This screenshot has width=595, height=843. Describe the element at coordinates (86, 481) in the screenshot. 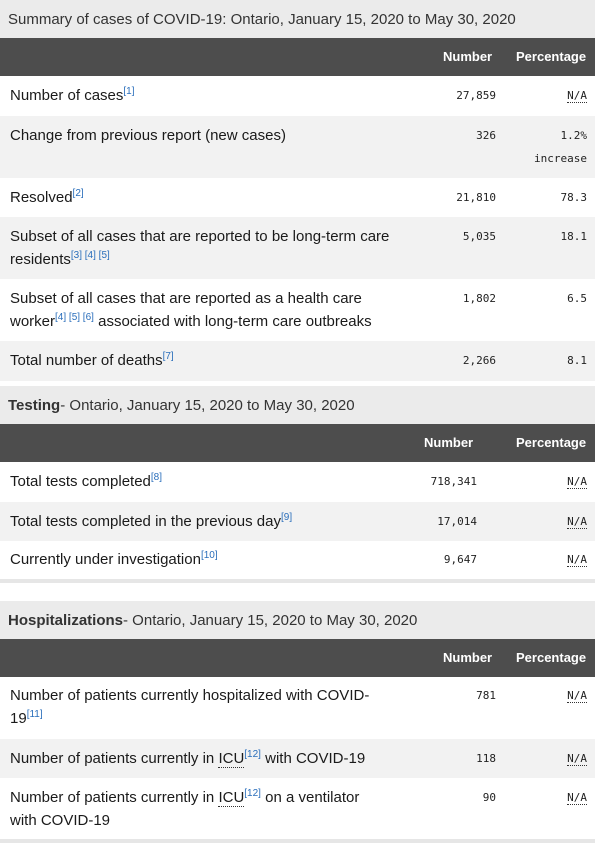

I see `row-label: Total tests completed[8]` at that location.